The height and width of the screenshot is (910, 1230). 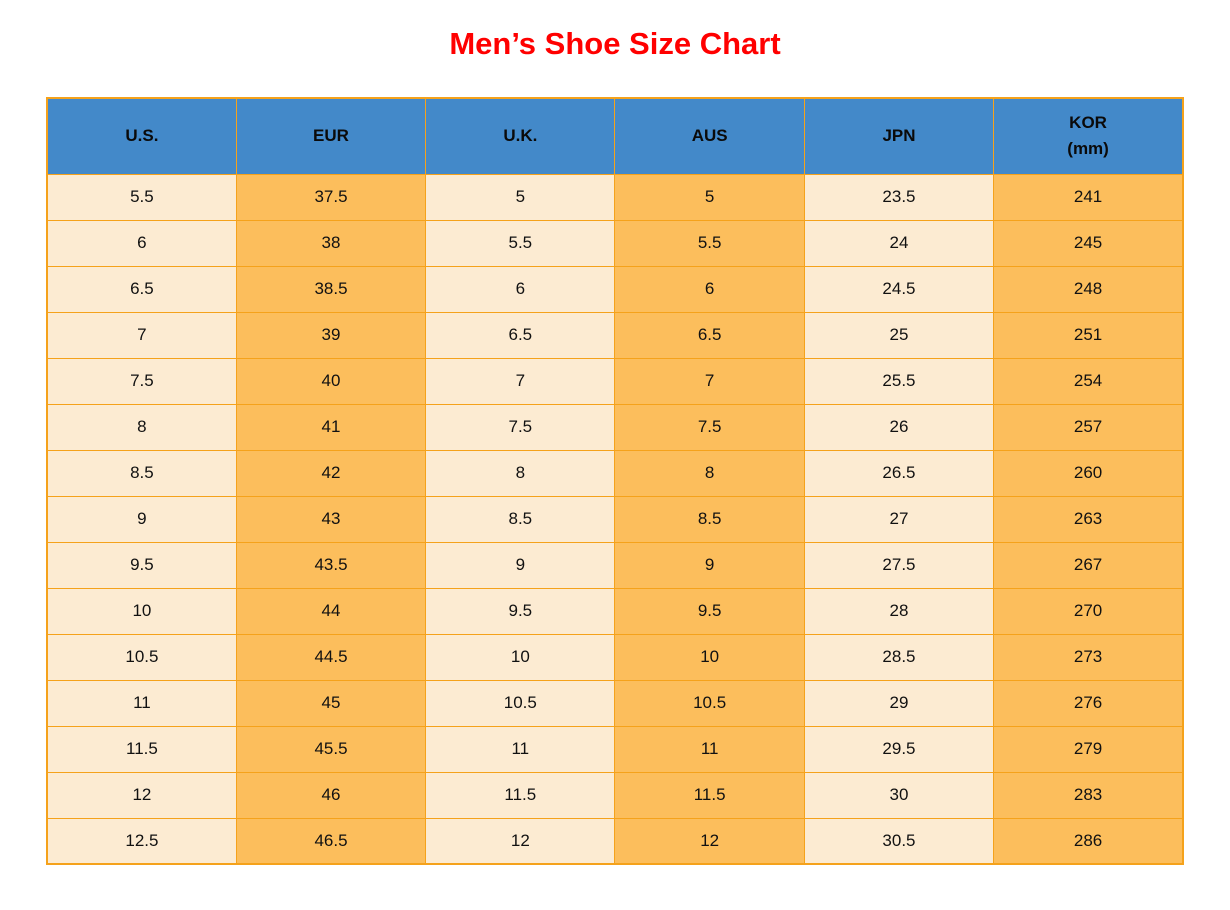 What do you see at coordinates (899, 795) in the screenshot?
I see `table-cell: 30` at bounding box center [899, 795].